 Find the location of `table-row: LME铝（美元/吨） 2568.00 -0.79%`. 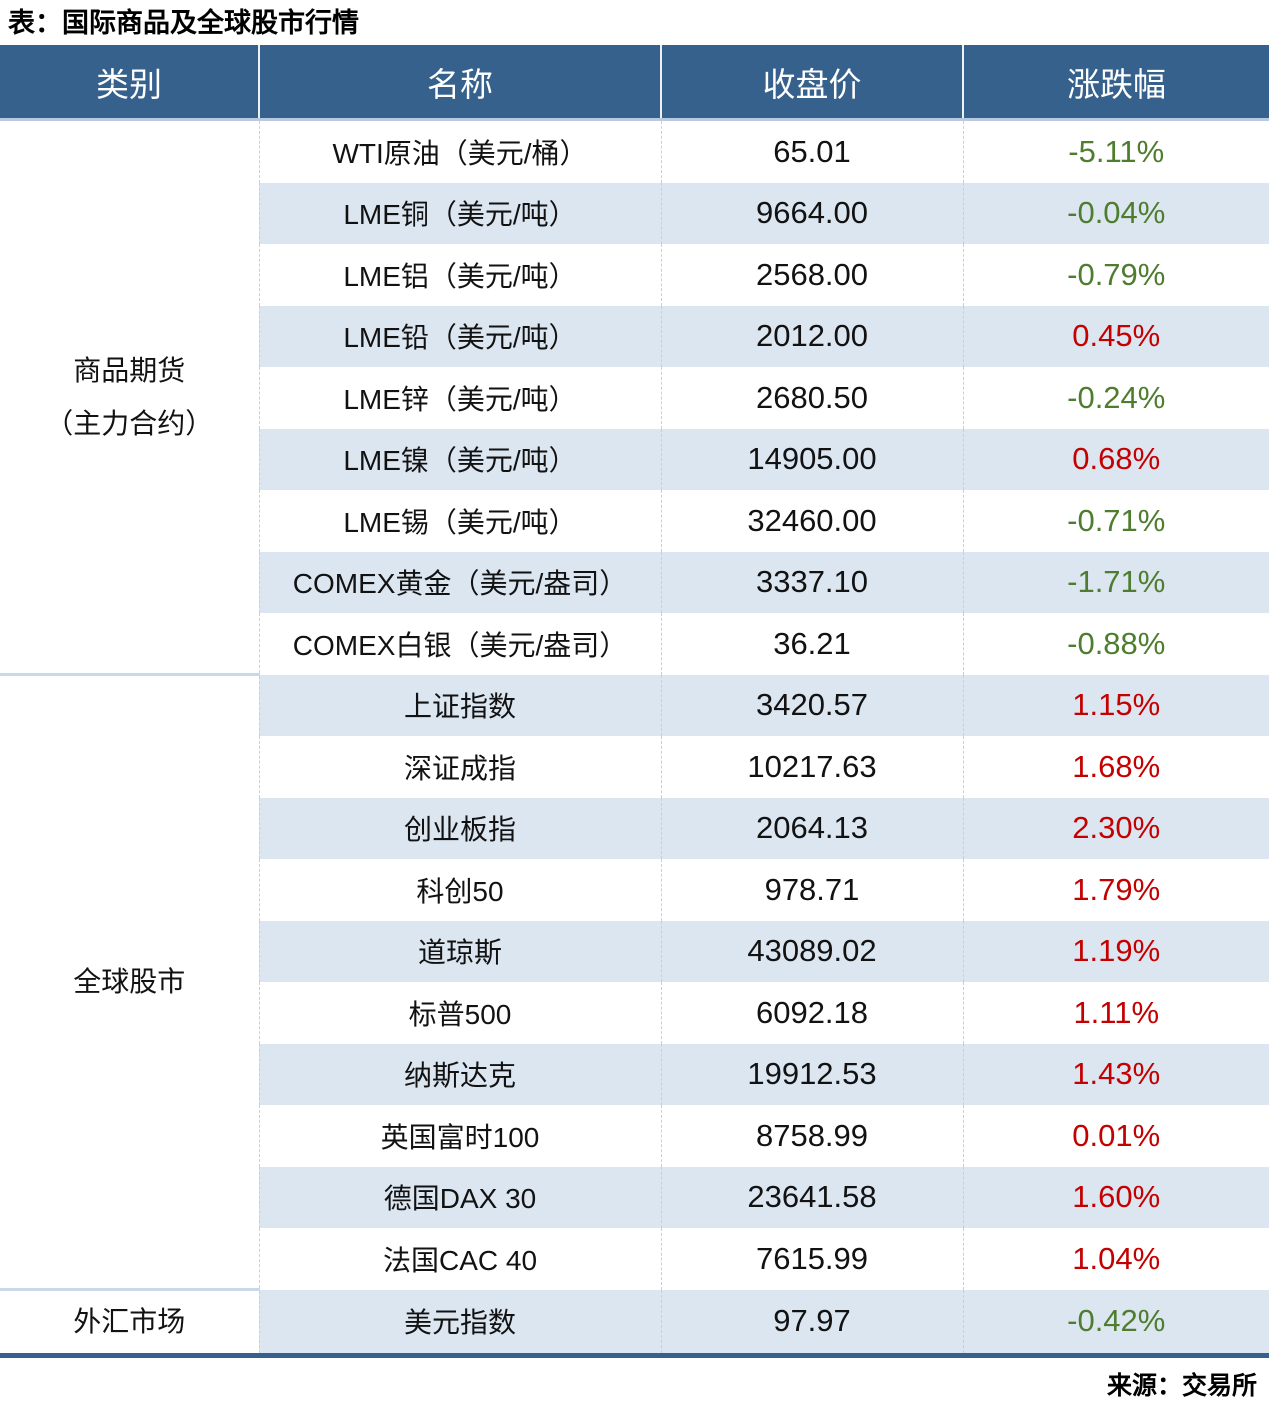

table-row: LME铝（美元/吨） 2568.00 -0.79% is located at coordinates (634, 275).